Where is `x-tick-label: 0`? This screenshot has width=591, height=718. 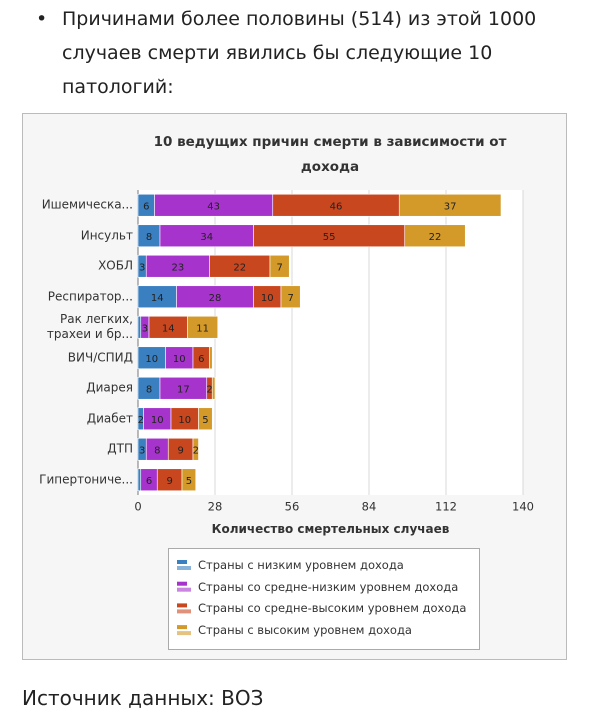
x-tick-label: 0 is located at coordinates (137, 507).